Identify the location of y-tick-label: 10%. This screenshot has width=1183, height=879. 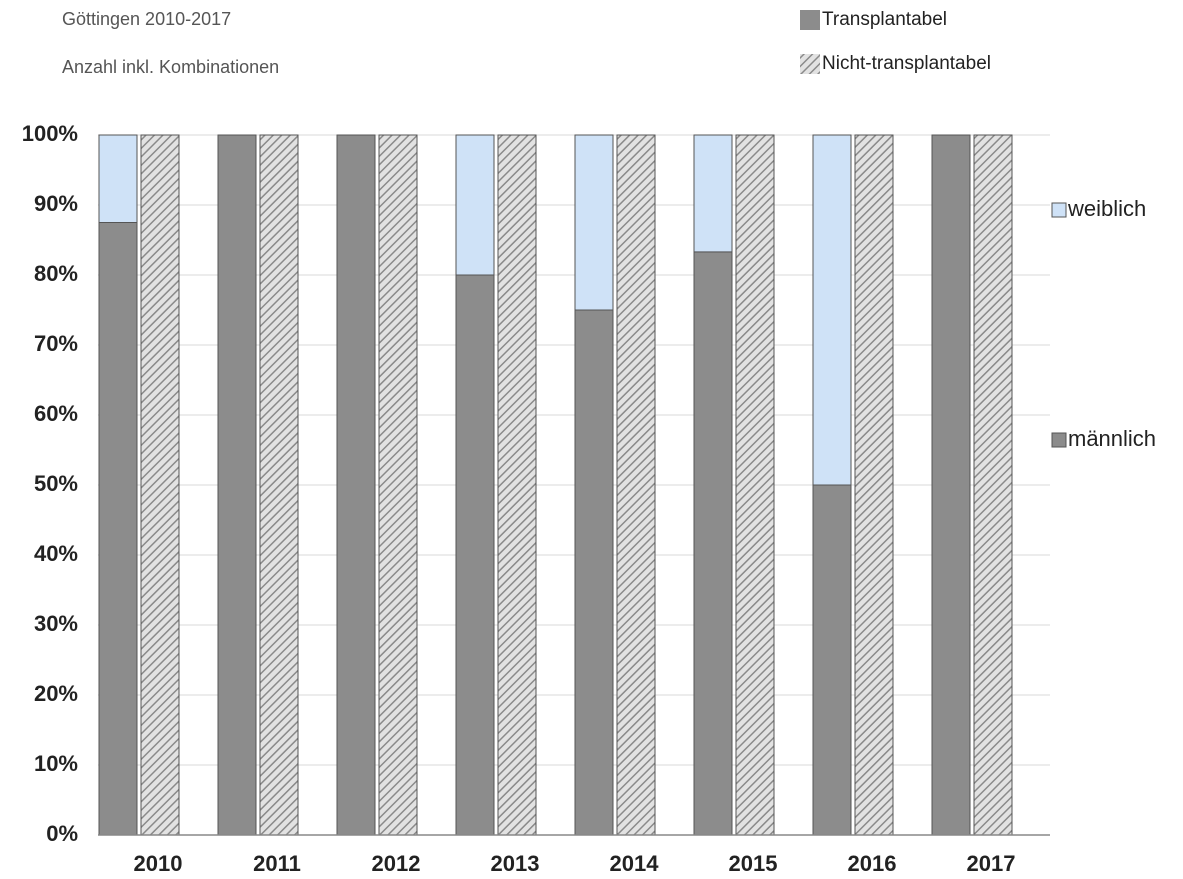
(56, 763).